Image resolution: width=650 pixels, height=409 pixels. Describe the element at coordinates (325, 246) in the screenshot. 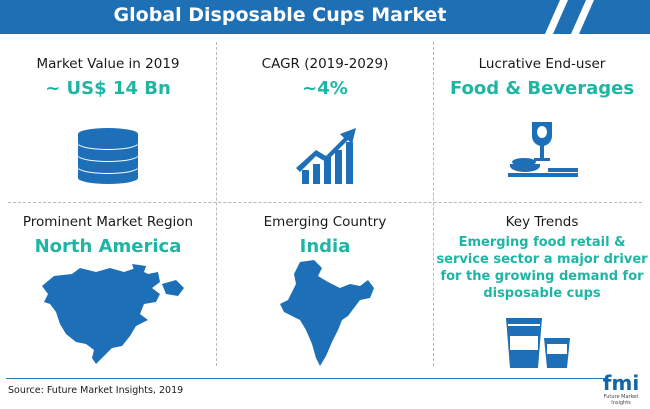

I see `country-value: India` at that location.